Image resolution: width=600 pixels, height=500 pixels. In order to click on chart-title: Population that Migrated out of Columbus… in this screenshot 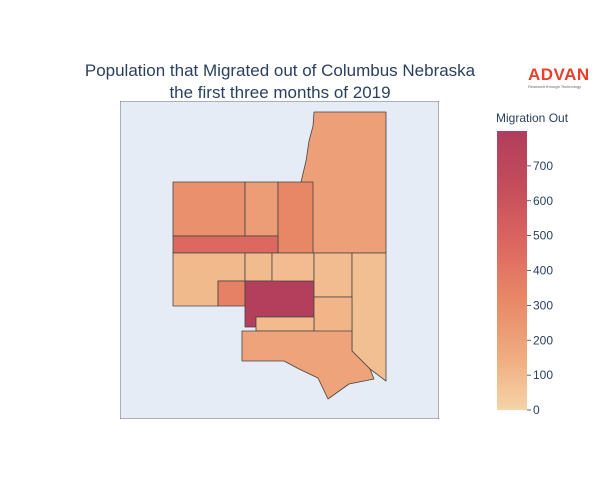, I will do `click(280, 82)`.